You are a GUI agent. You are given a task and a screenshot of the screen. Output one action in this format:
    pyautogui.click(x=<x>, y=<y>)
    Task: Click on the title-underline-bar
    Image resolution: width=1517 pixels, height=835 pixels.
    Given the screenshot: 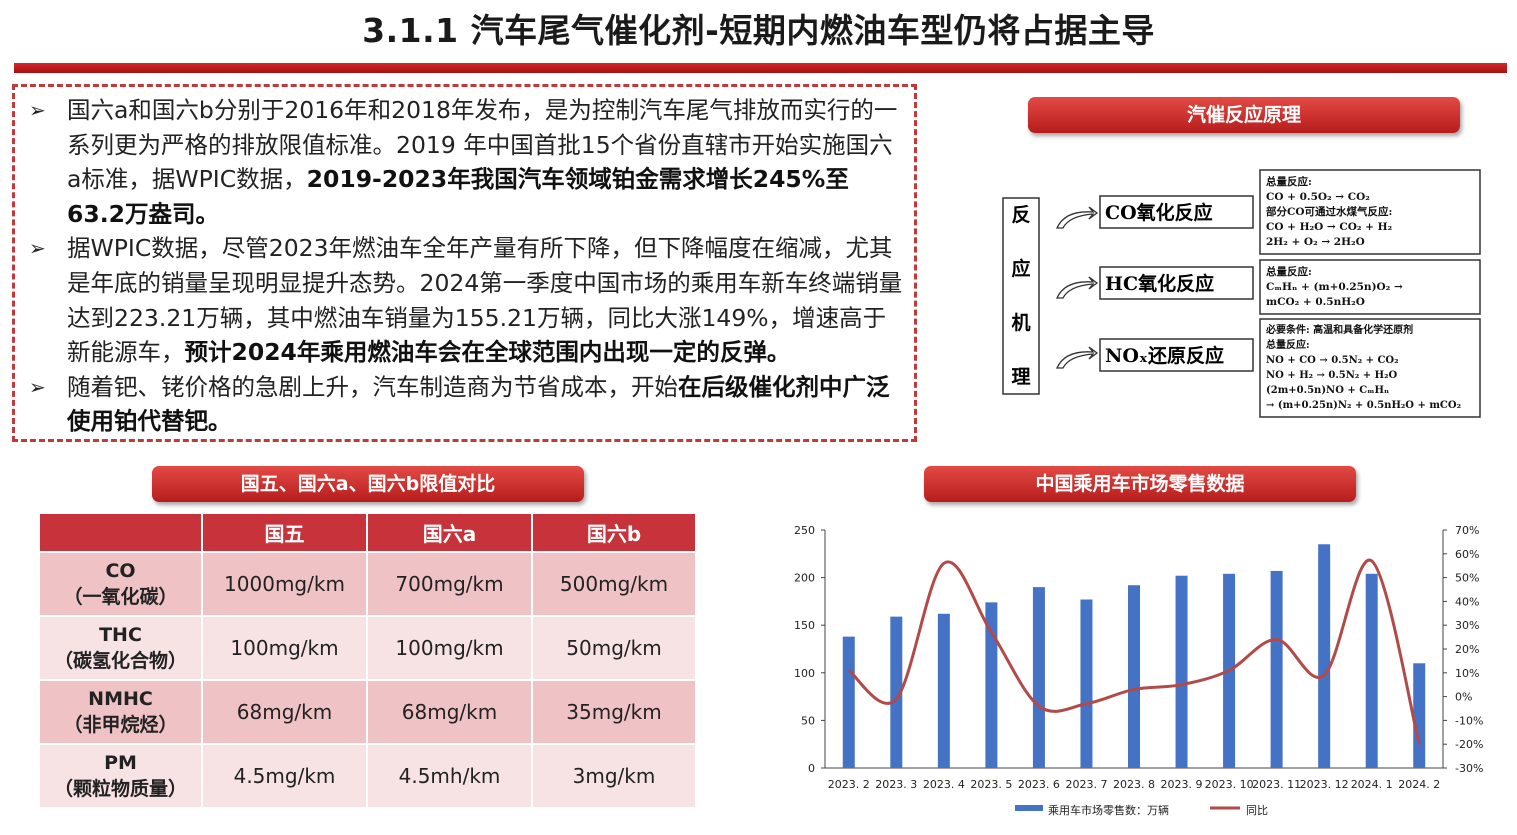 What is the action you would take?
    pyautogui.click(x=760, y=68)
    